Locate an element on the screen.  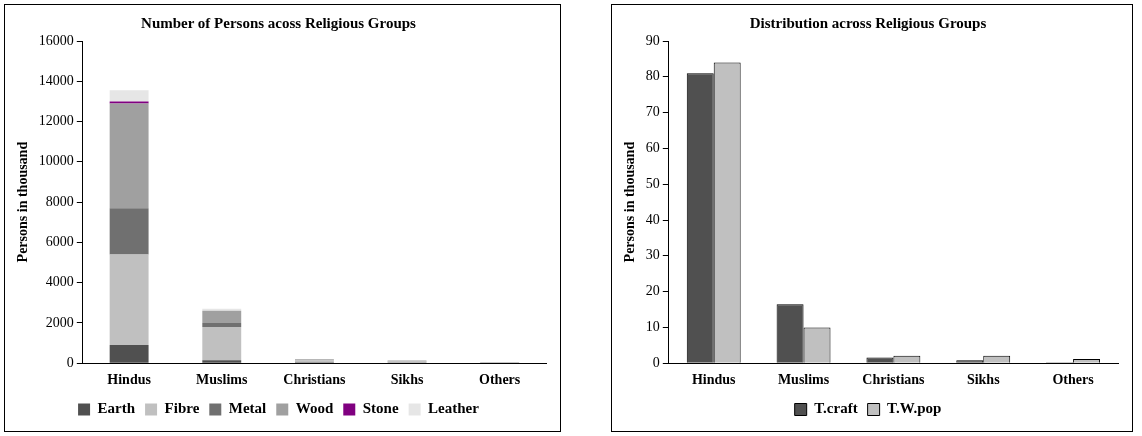
y-tick-label: 80 is located at coordinates (652, 76).